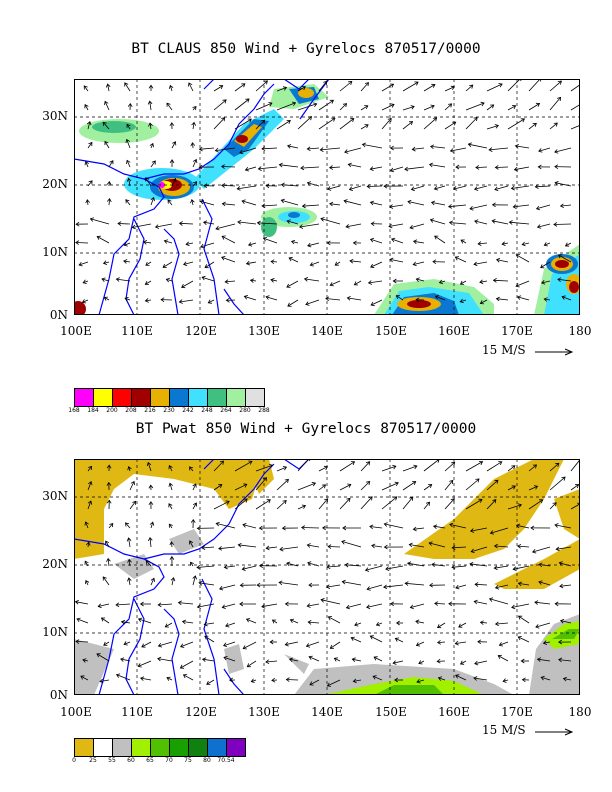 Image resolution: width=612 pixels, height=792 pixels. Describe the element at coordinates (55, 496) in the screenshot. I see `panel2-ytick-30n: 30N` at that location.